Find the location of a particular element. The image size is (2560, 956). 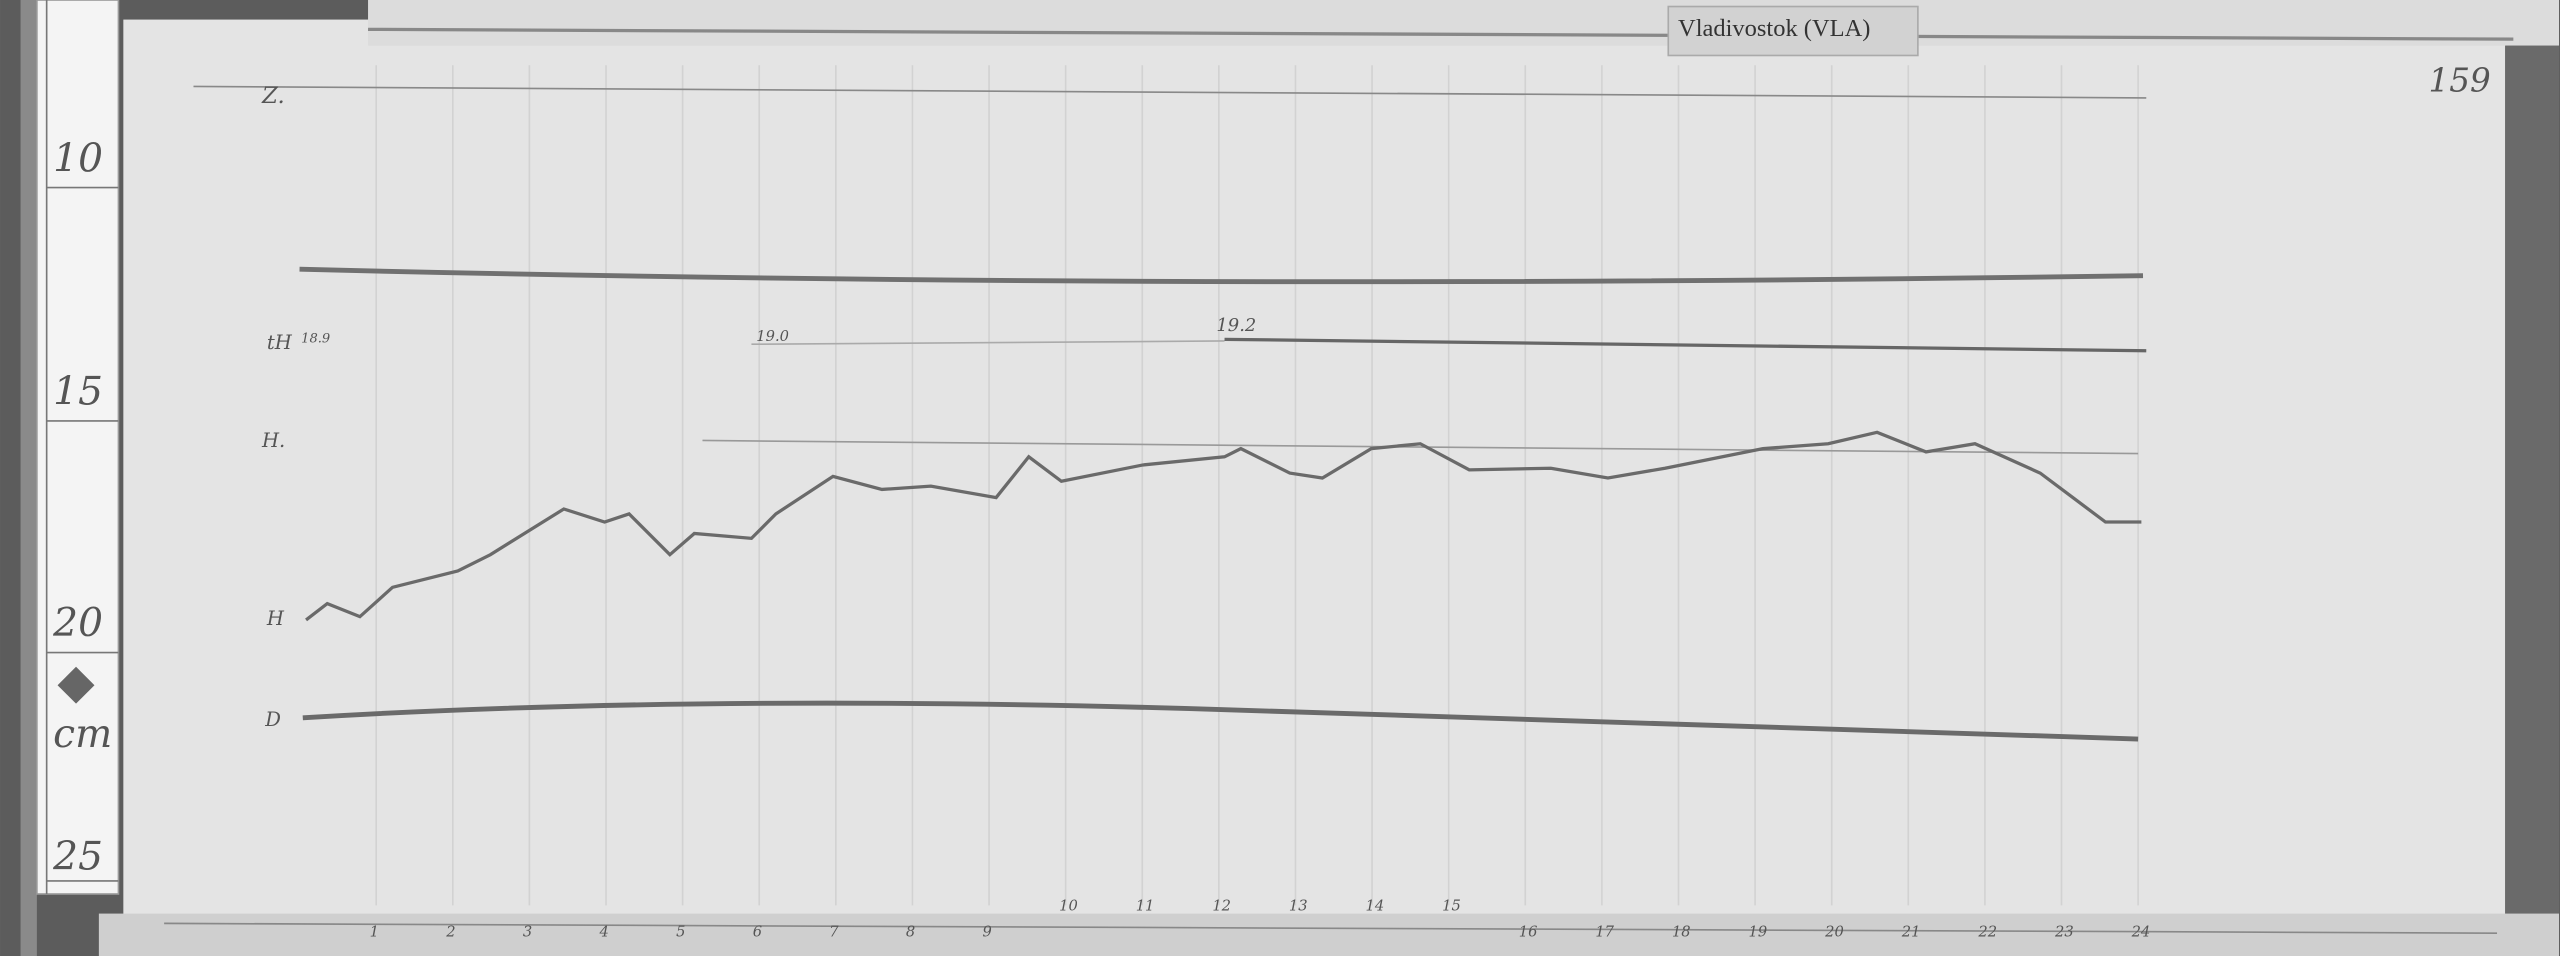

hour-label: 19 is located at coordinates (1758, 931).